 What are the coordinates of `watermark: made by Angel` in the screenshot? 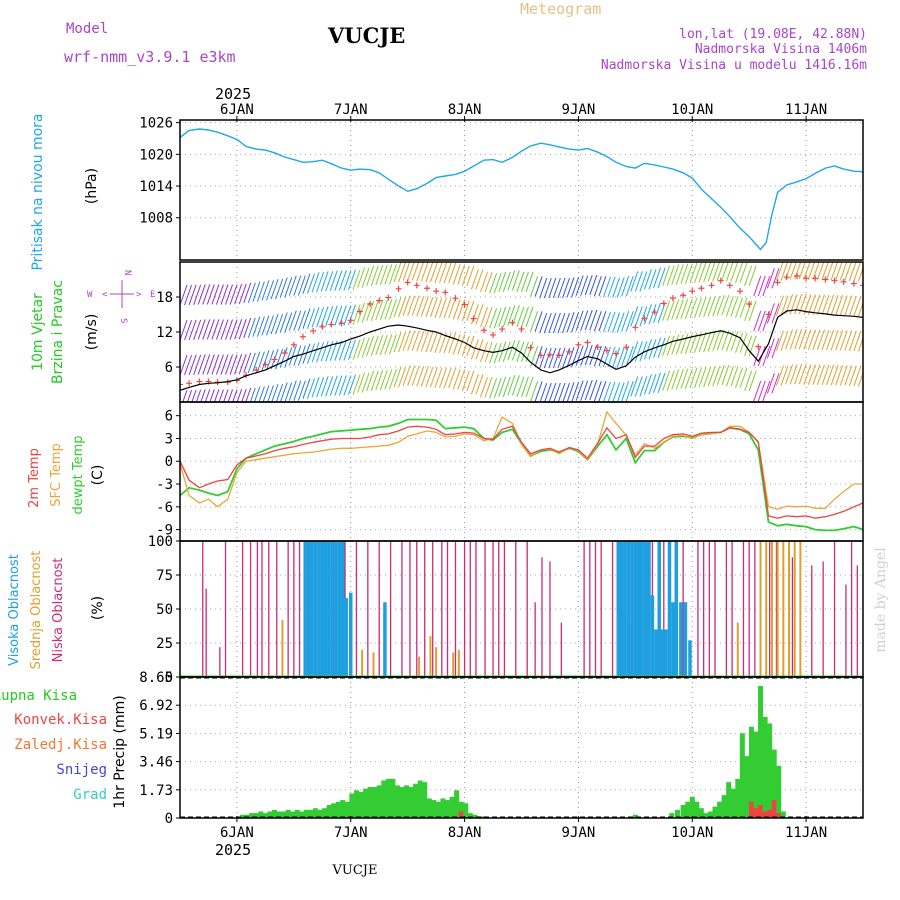 It's located at (881, 600).